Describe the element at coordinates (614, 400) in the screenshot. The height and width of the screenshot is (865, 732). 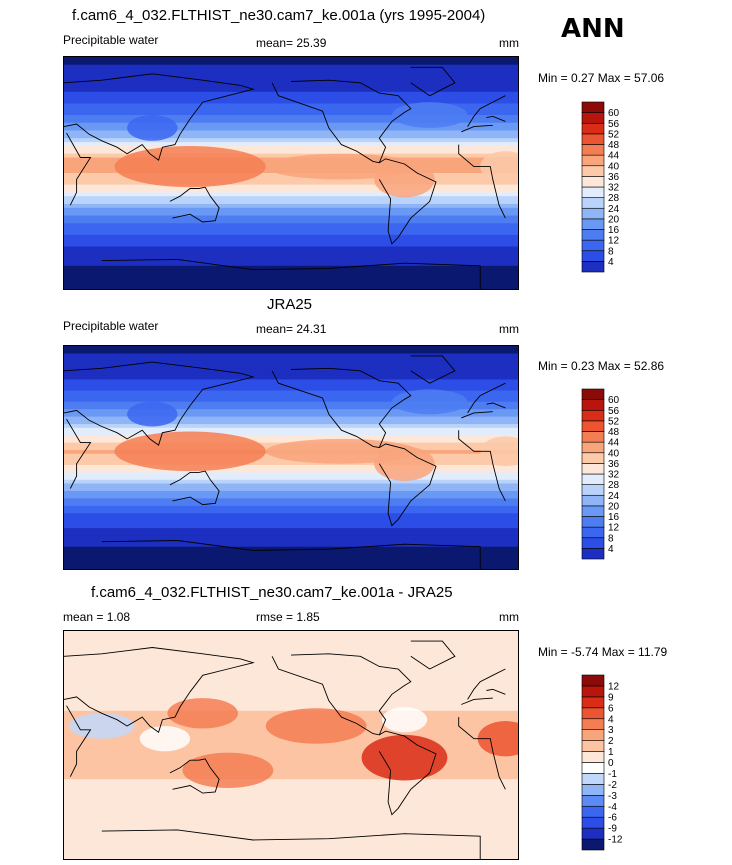
I see `colorbar-tick-label: 60` at that location.